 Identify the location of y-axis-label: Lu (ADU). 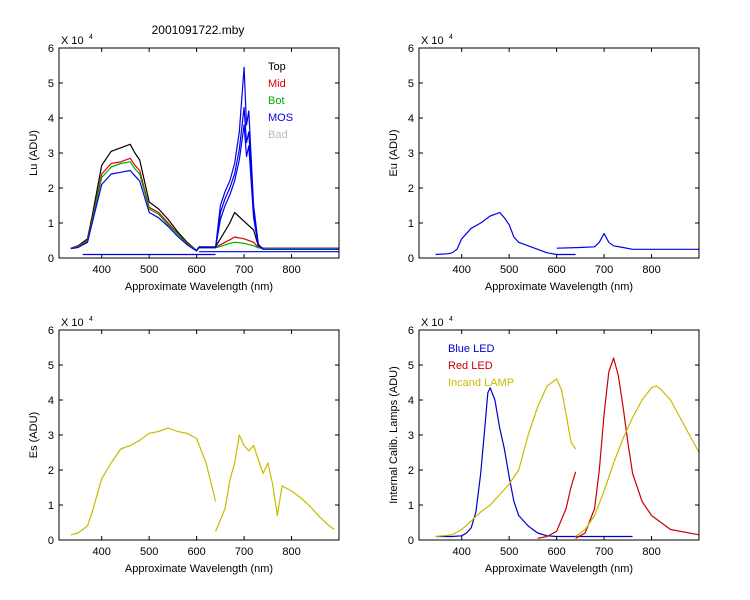
(34, 153).